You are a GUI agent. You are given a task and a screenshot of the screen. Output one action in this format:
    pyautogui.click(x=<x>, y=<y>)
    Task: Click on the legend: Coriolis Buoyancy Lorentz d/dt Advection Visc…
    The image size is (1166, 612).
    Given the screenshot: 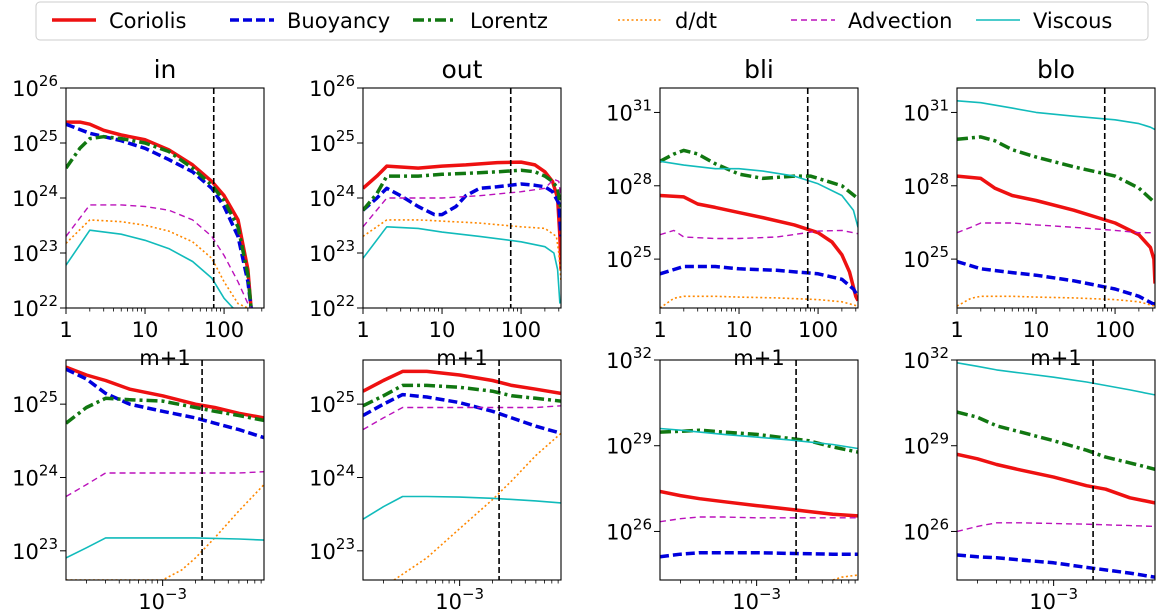 What is the action you would take?
    pyautogui.click(x=592, y=21)
    